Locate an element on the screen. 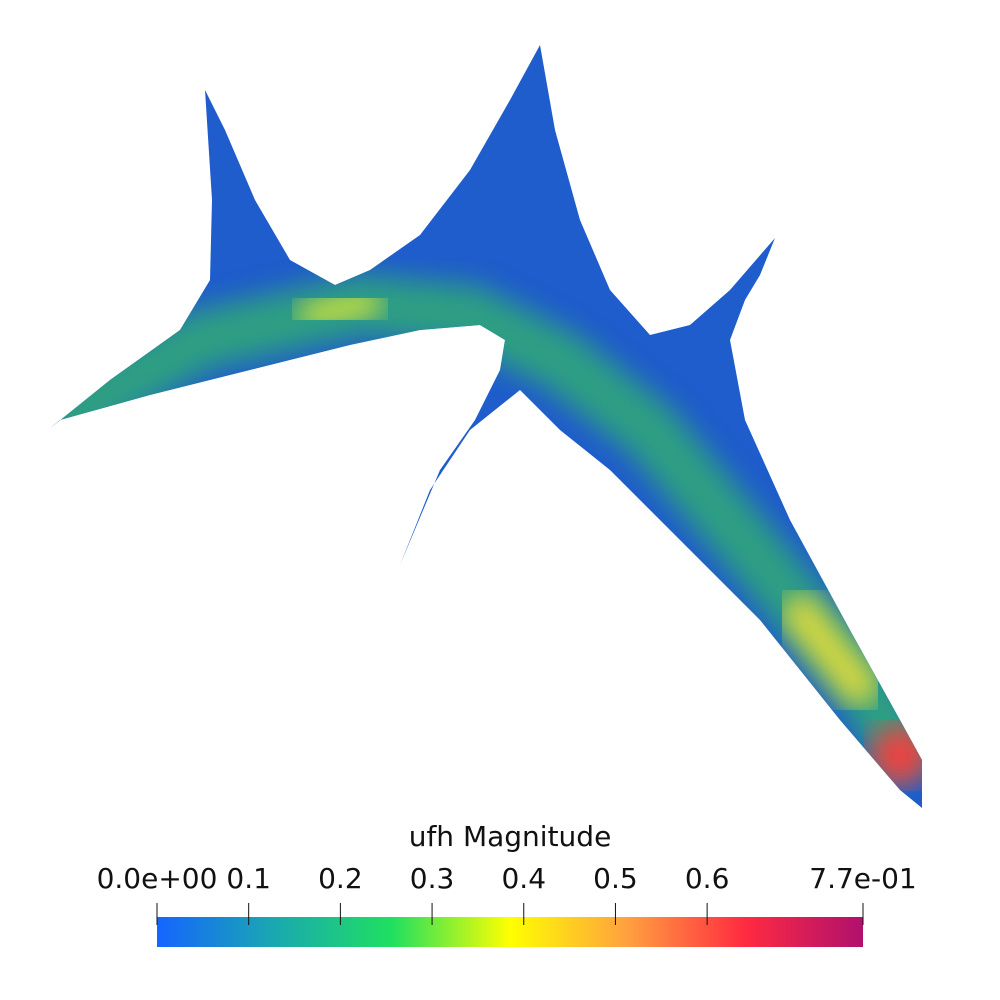 This screenshot has height=1000, width=1000. tick-label: 0.0e+00 is located at coordinates (157, 878).